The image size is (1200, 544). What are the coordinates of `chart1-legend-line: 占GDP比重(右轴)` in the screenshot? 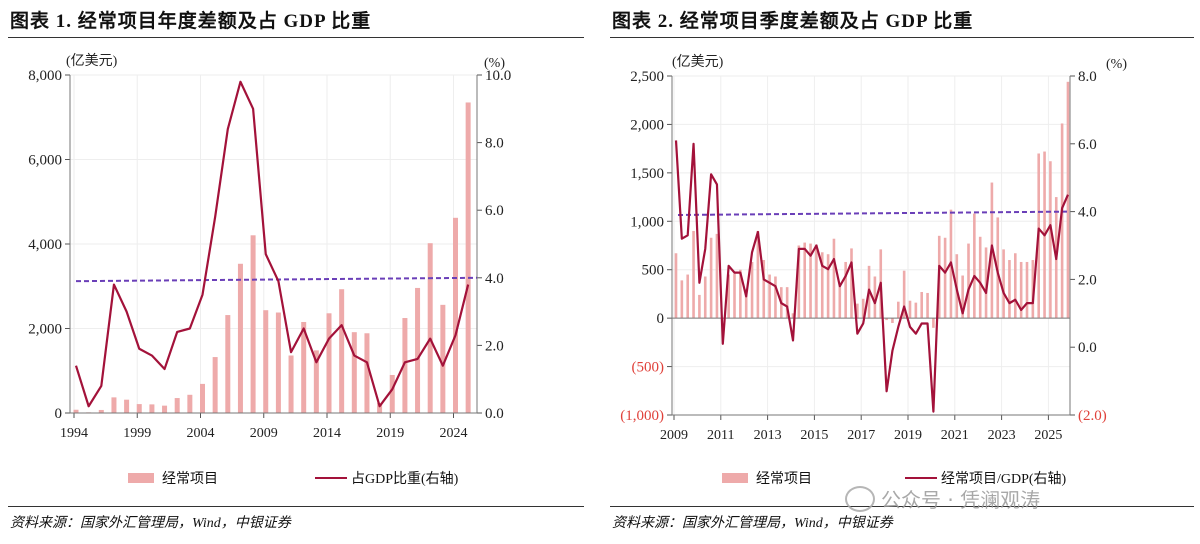 It's located at (386, 478).